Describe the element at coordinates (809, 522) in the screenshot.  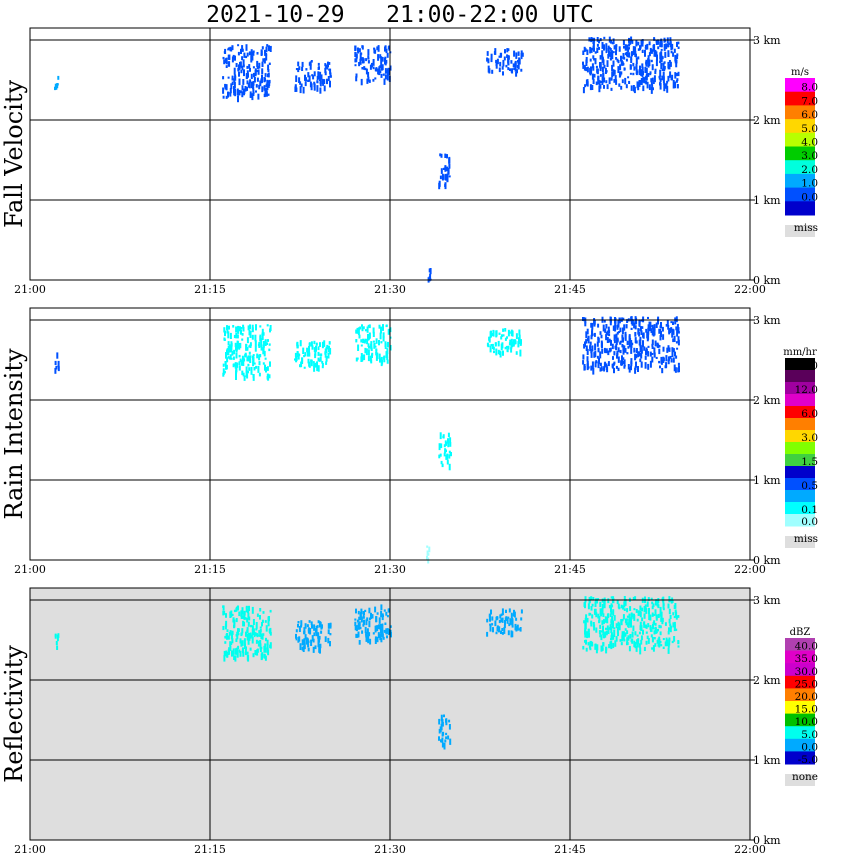
I see `colorbar-label: 0.0` at that location.